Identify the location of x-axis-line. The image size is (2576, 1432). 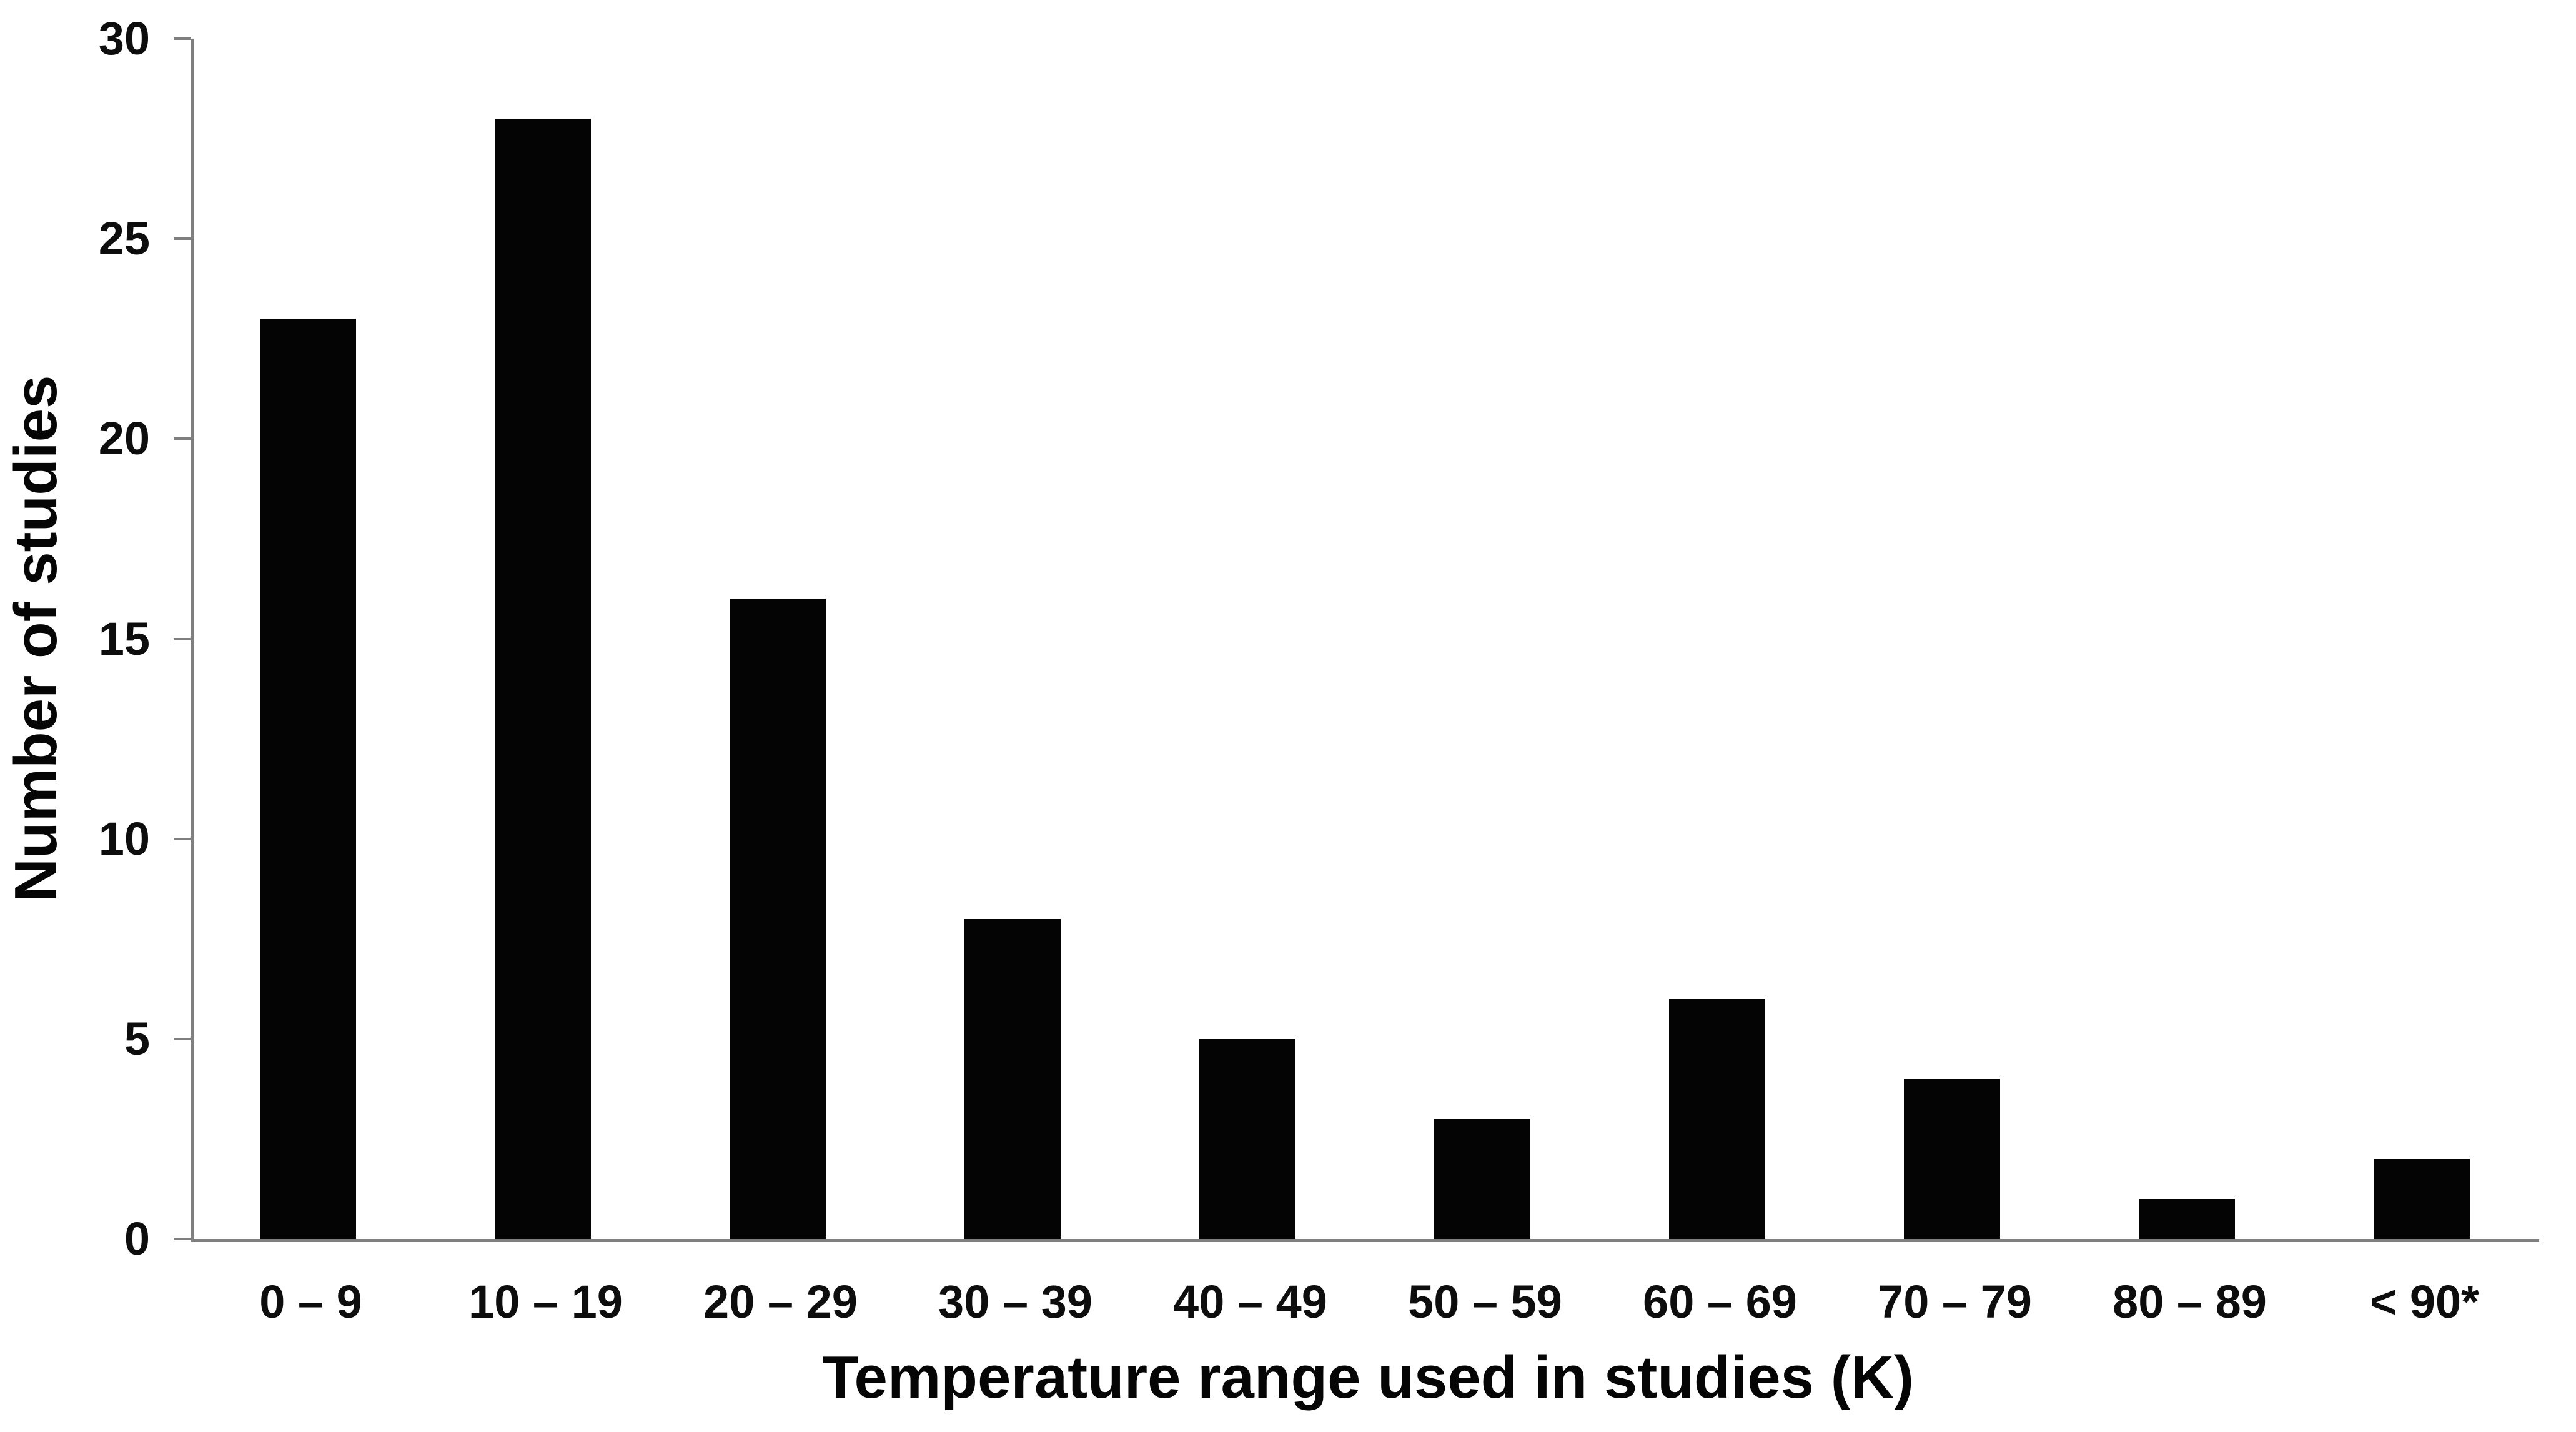
(1365, 1240).